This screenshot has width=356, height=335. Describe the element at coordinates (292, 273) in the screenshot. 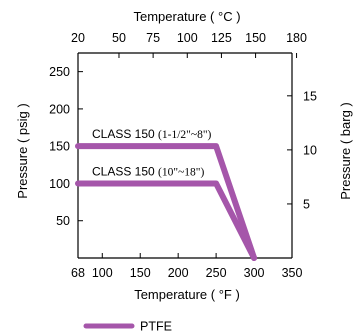

I see `bottom-tick-label: 350` at that location.